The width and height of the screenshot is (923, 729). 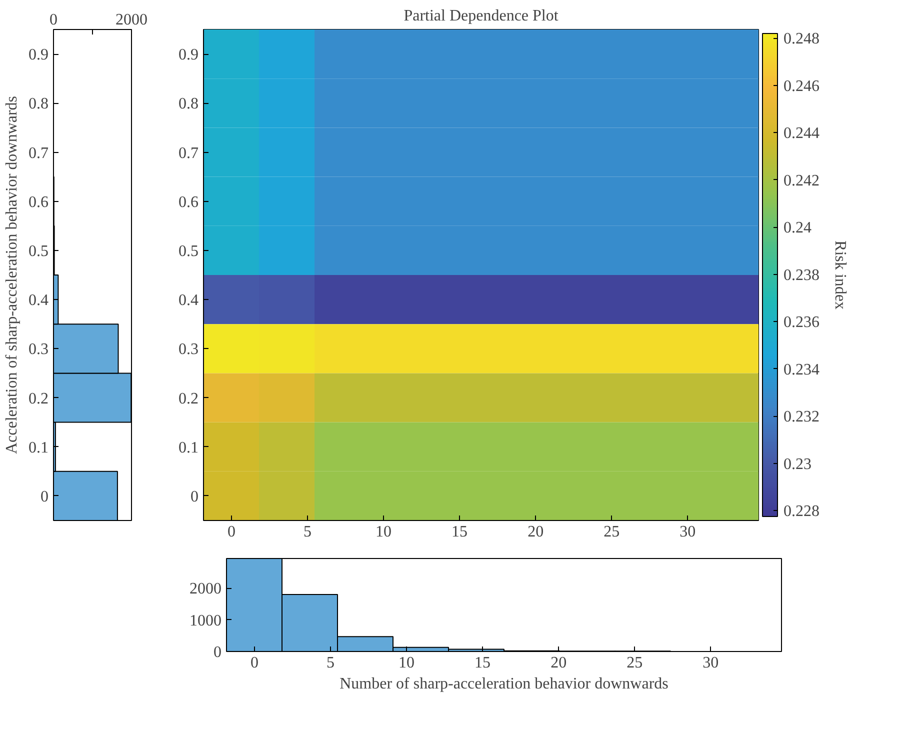 I want to click on color-bar-label: 0.23, so click(x=798, y=464).